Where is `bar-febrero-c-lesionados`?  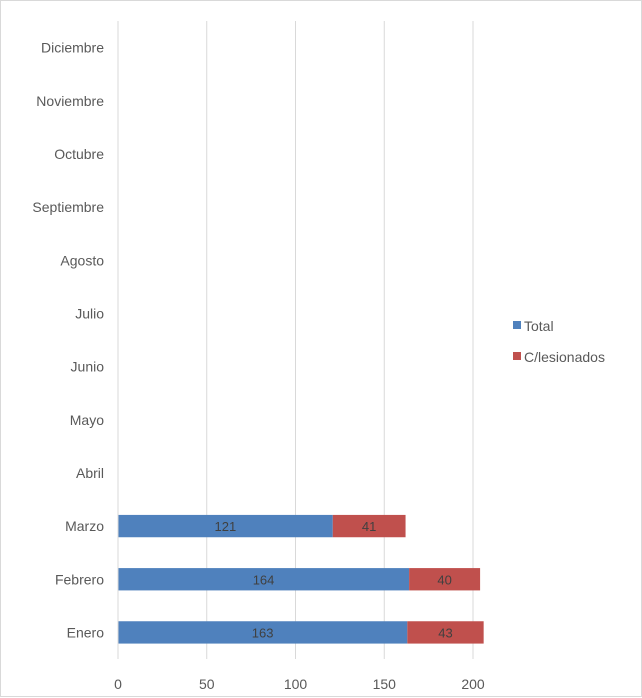
bar-febrero-c-lesionados is located at coordinates (445, 579).